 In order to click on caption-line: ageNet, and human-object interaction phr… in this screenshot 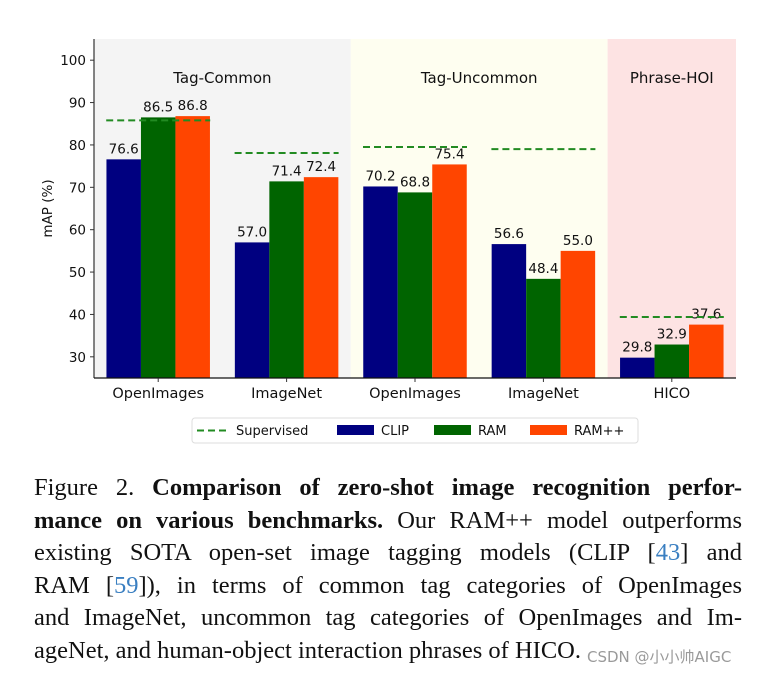, I will do `click(388, 651)`.